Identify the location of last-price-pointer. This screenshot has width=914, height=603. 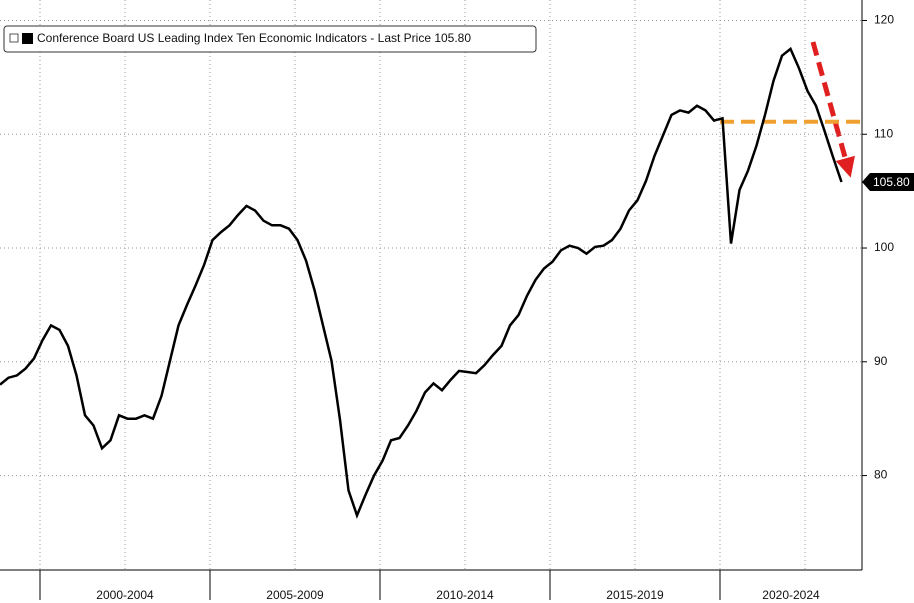
(888, 182).